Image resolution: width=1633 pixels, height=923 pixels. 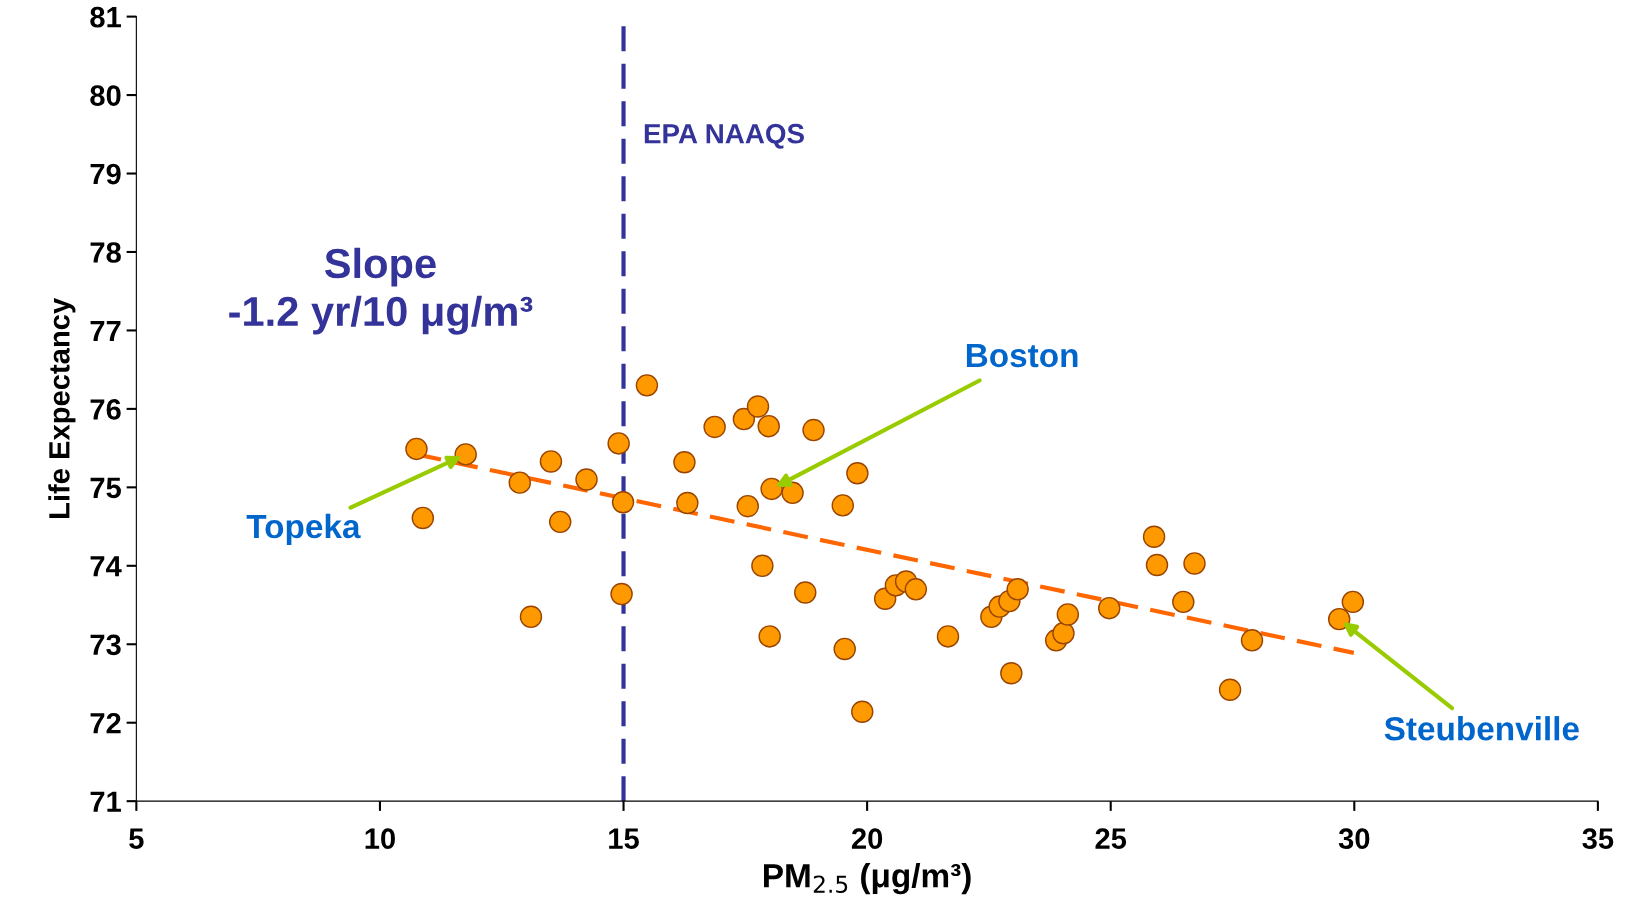 I want to click on y-axis-title: Life Expectancy, so click(x=62, y=407).